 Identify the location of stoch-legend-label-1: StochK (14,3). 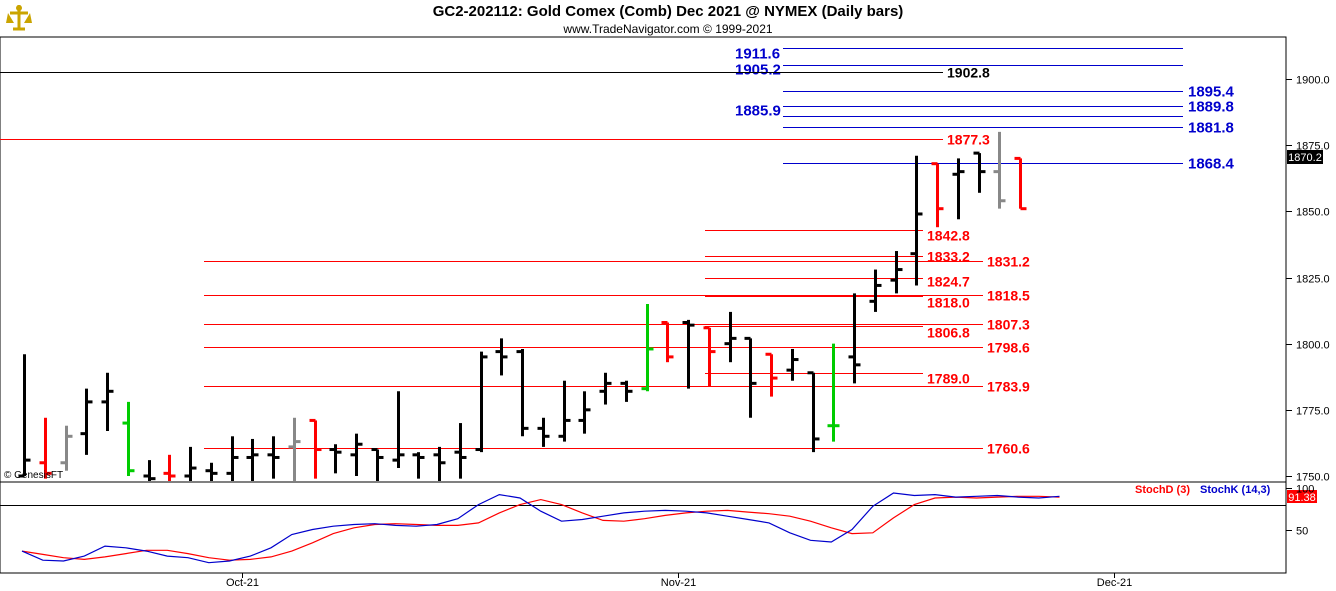
(1235, 490).